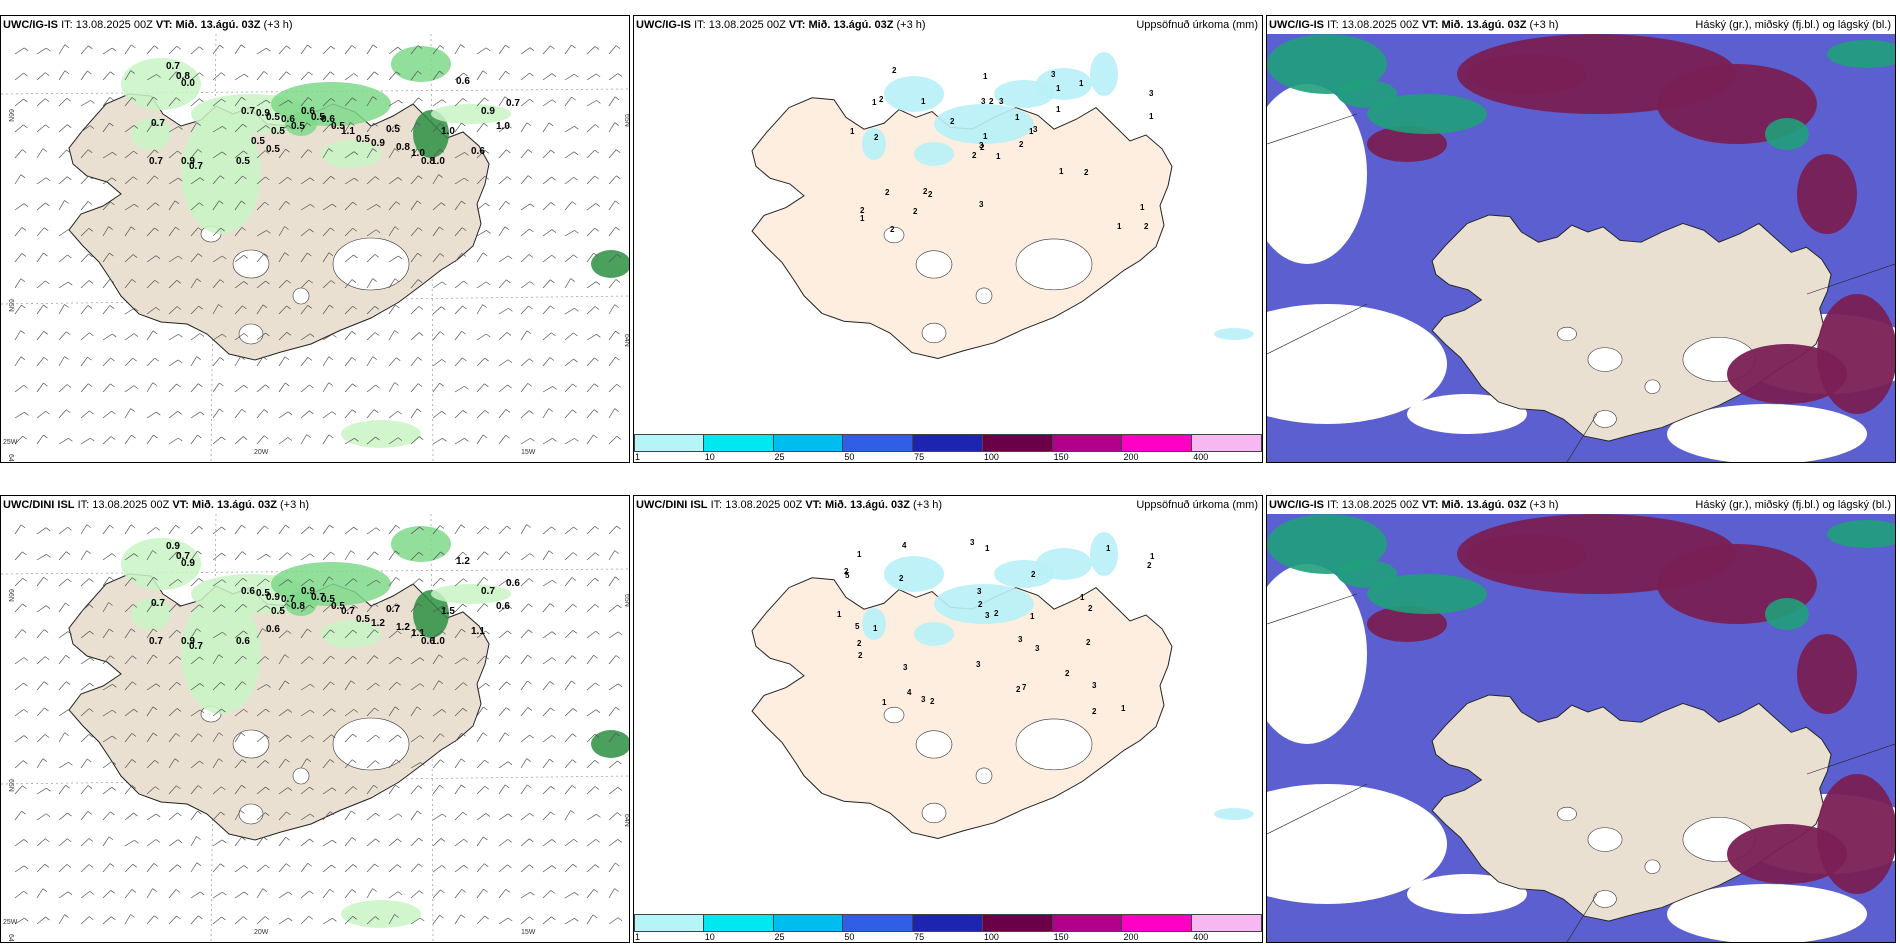 The height and width of the screenshot is (950, 1900). I want to click on precip-value-label: 3, so click(972, 542).